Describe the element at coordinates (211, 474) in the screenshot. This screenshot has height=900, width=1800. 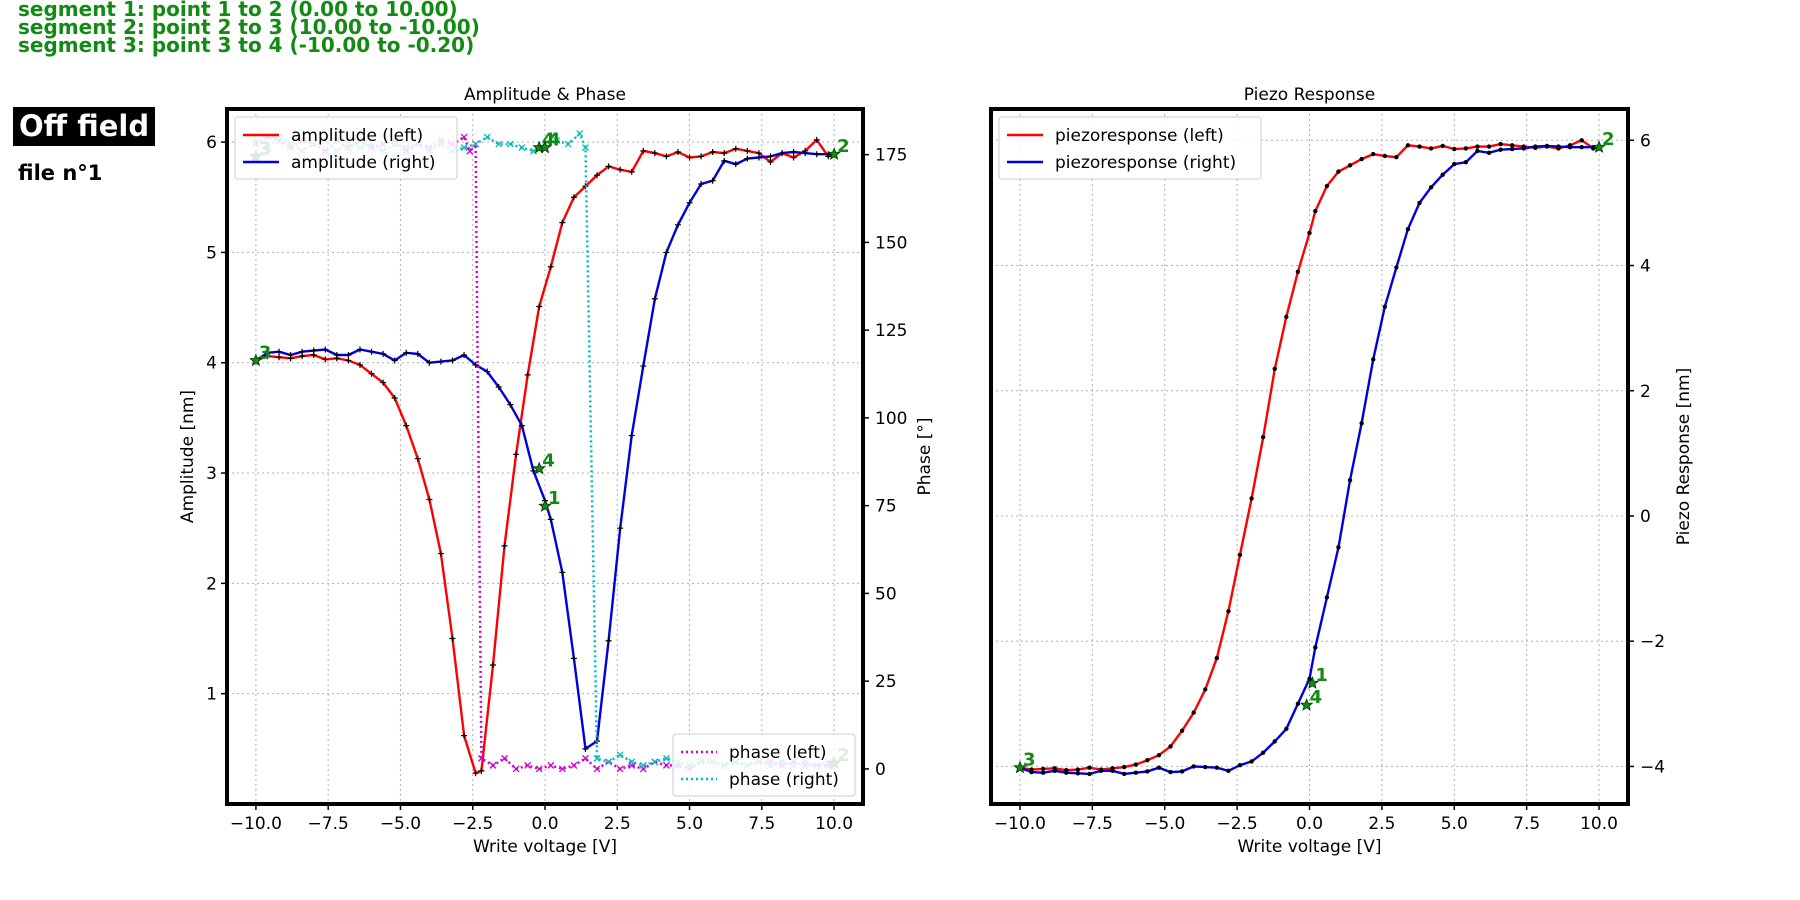
I see `y-tick-label: 3` at that location.